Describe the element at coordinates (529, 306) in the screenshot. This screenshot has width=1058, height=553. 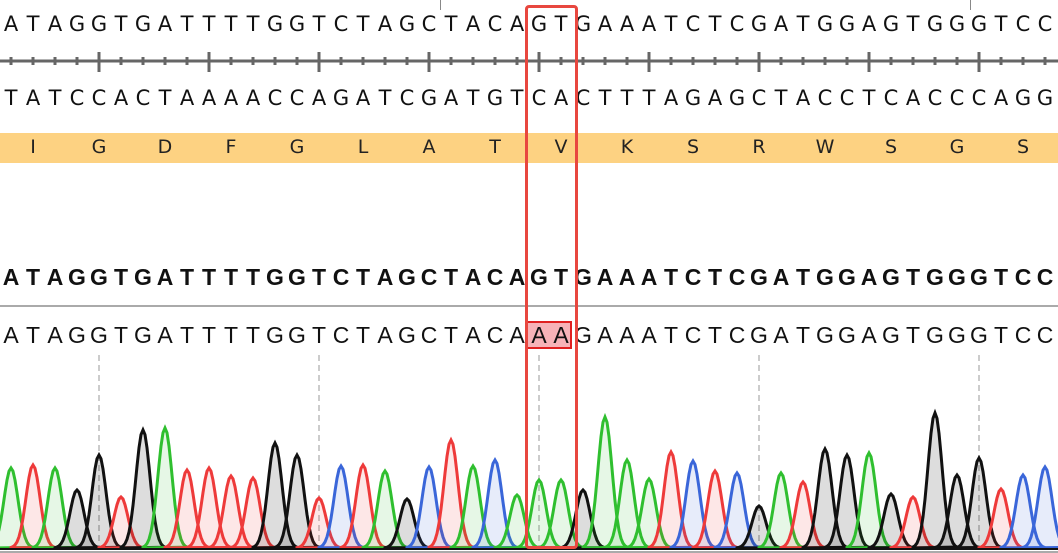
I see `divider` at that location.